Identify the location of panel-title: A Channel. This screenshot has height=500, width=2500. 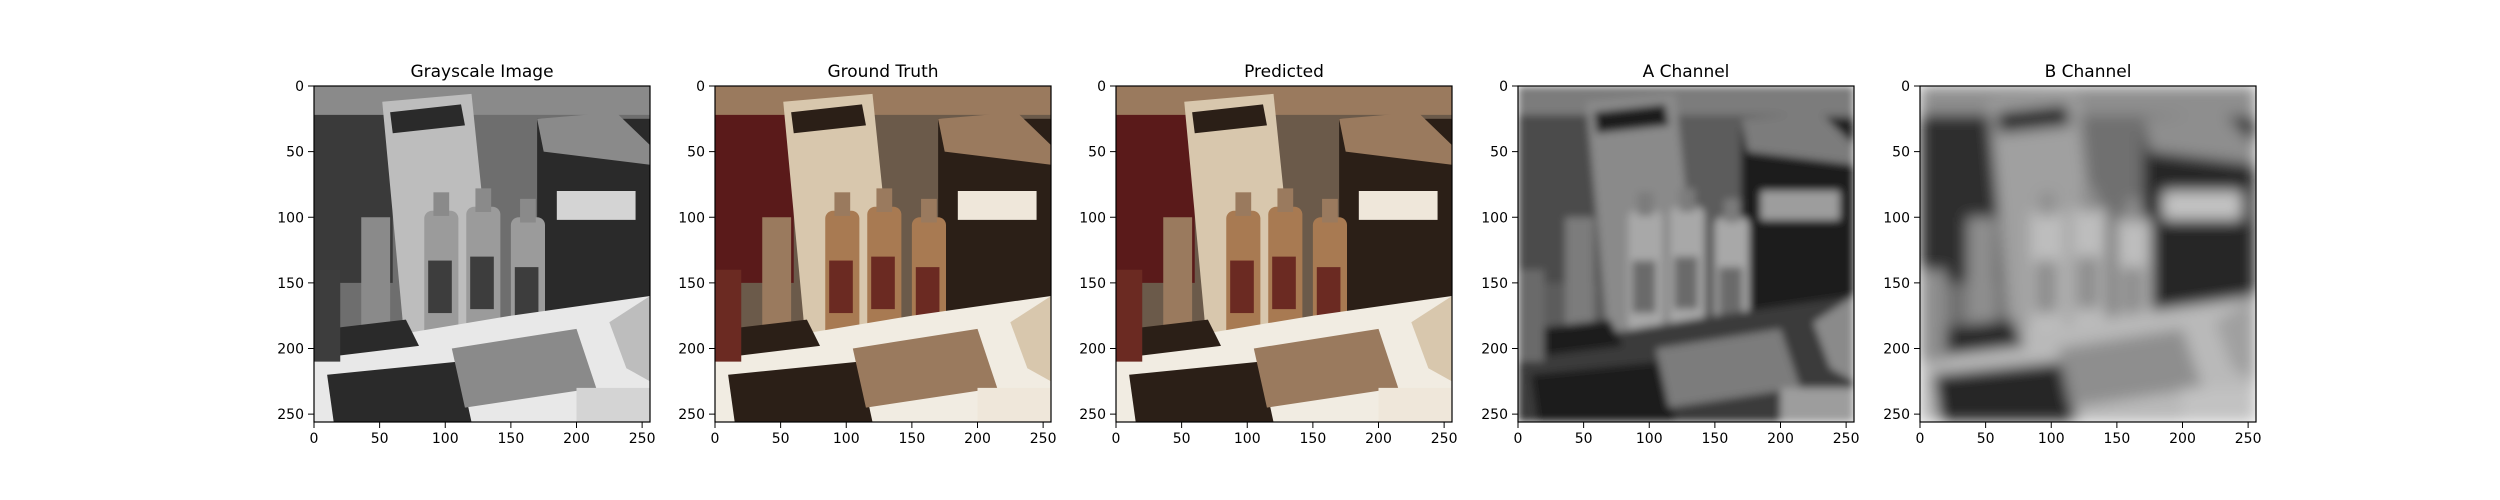
(1686, 72).